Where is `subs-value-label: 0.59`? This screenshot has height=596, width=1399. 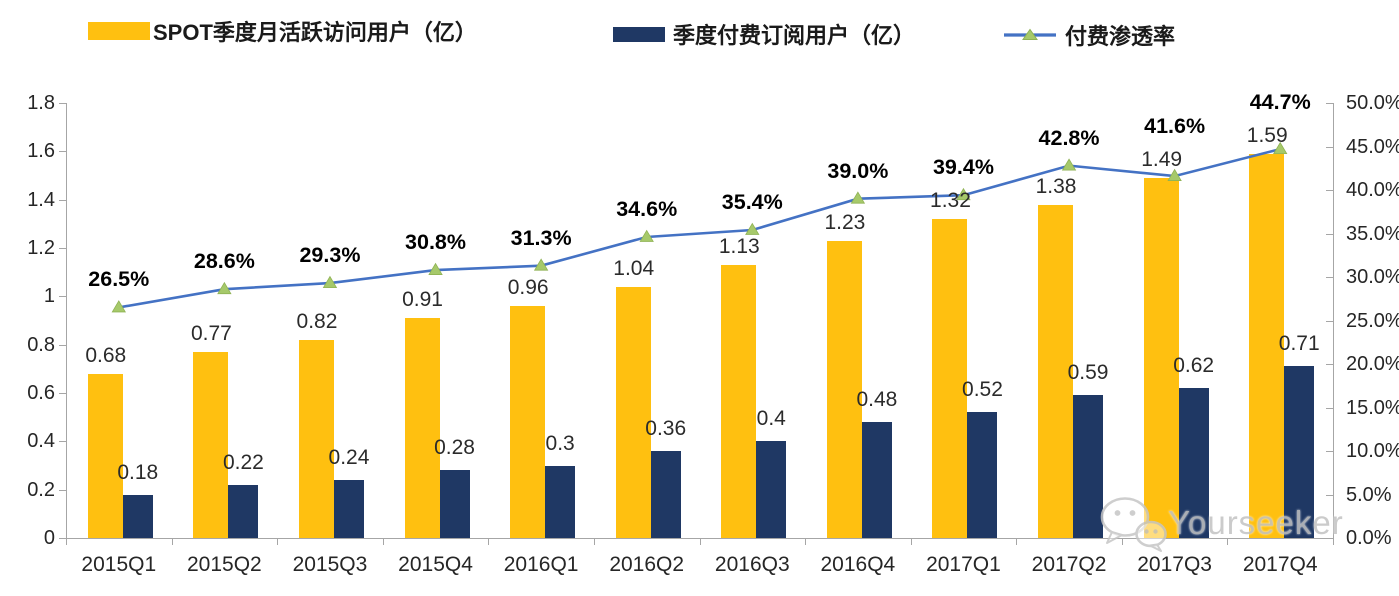 subs-value-label: 0.59 is located at coordinates (1088, 373).